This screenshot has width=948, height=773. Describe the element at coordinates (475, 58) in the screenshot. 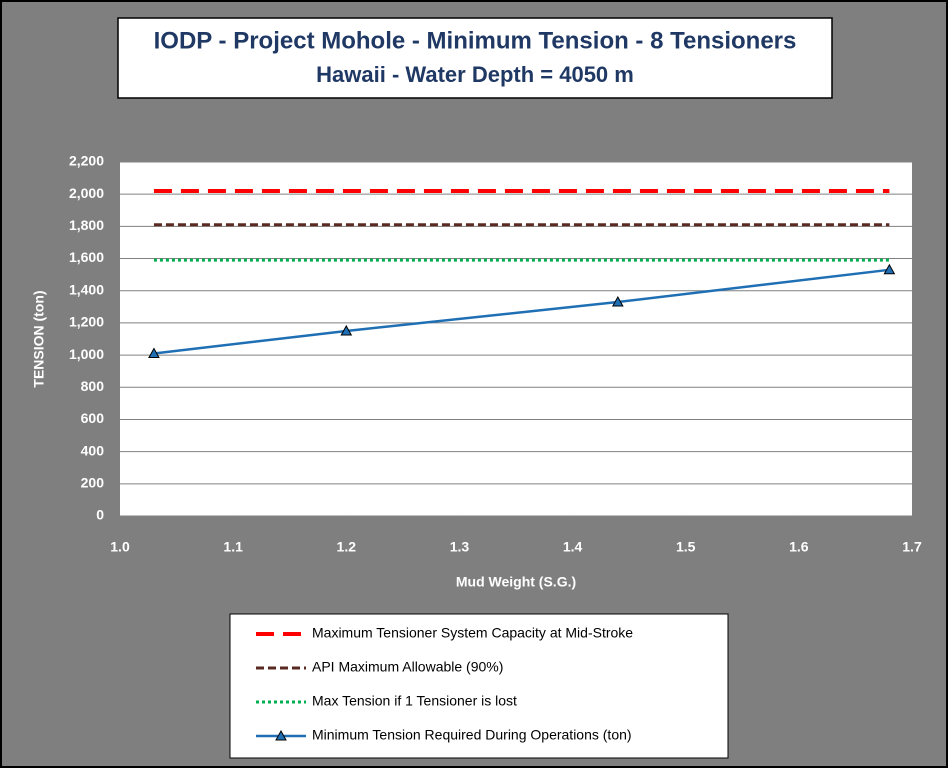

I see `title-box` at that location.